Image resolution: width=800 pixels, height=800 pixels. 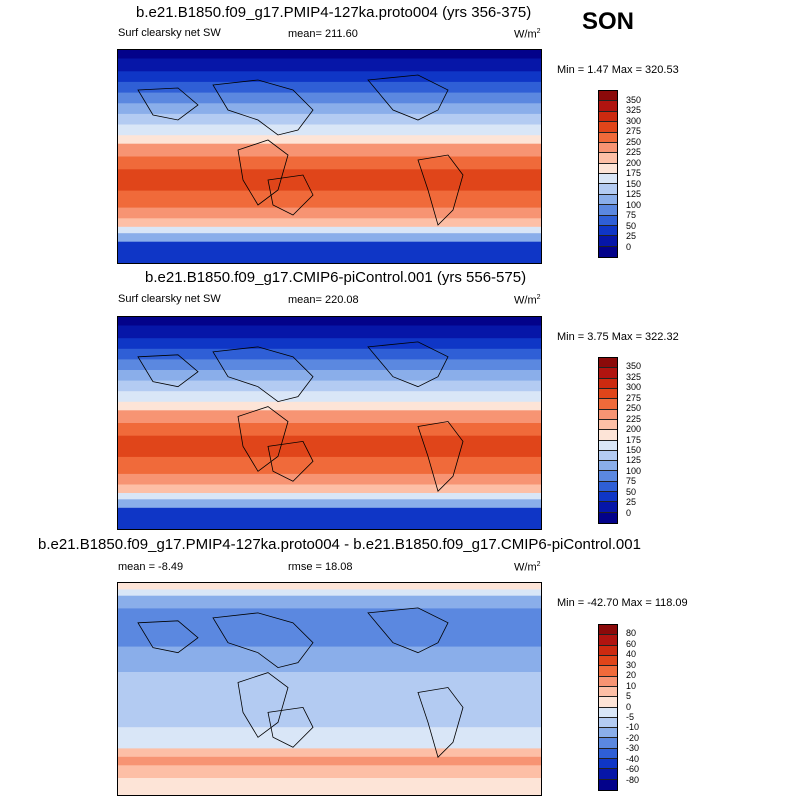 What do you see at coordinates (631, 685) in the screenshot?
I see `colorbar-tick-label: 10` at bounding box center [631, 685].